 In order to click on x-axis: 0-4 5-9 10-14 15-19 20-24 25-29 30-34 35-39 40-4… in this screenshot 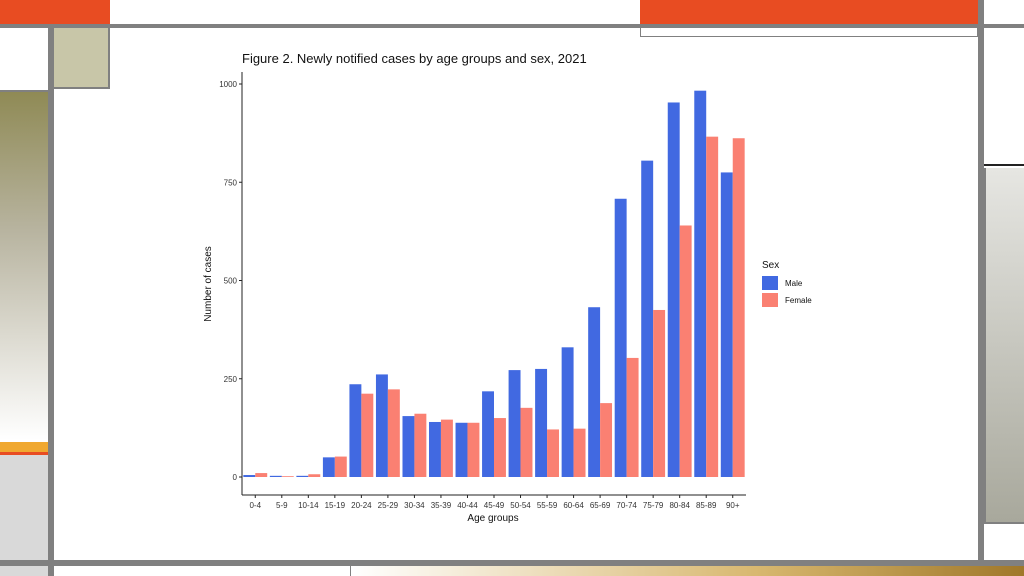, I will do `click(494, 502)`.